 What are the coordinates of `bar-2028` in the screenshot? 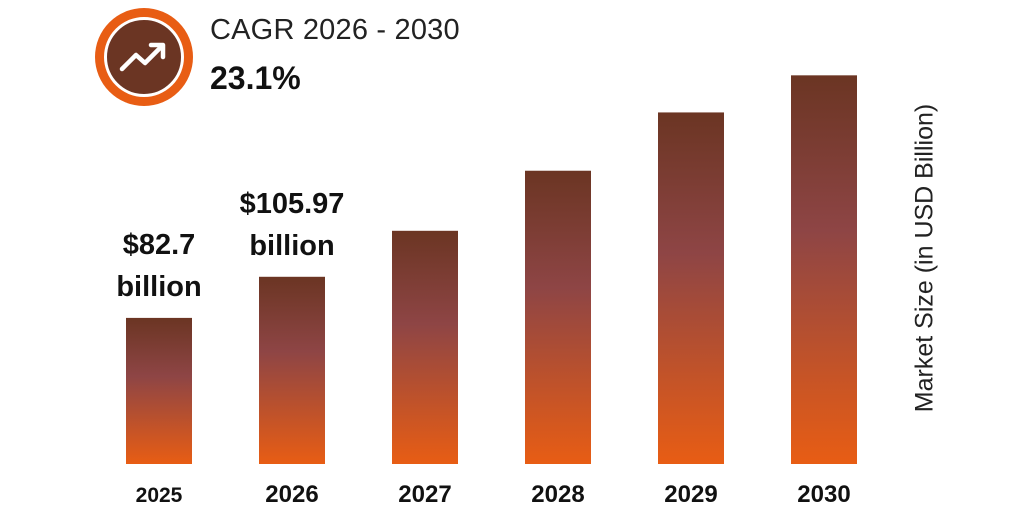 It's located at (558, 317).